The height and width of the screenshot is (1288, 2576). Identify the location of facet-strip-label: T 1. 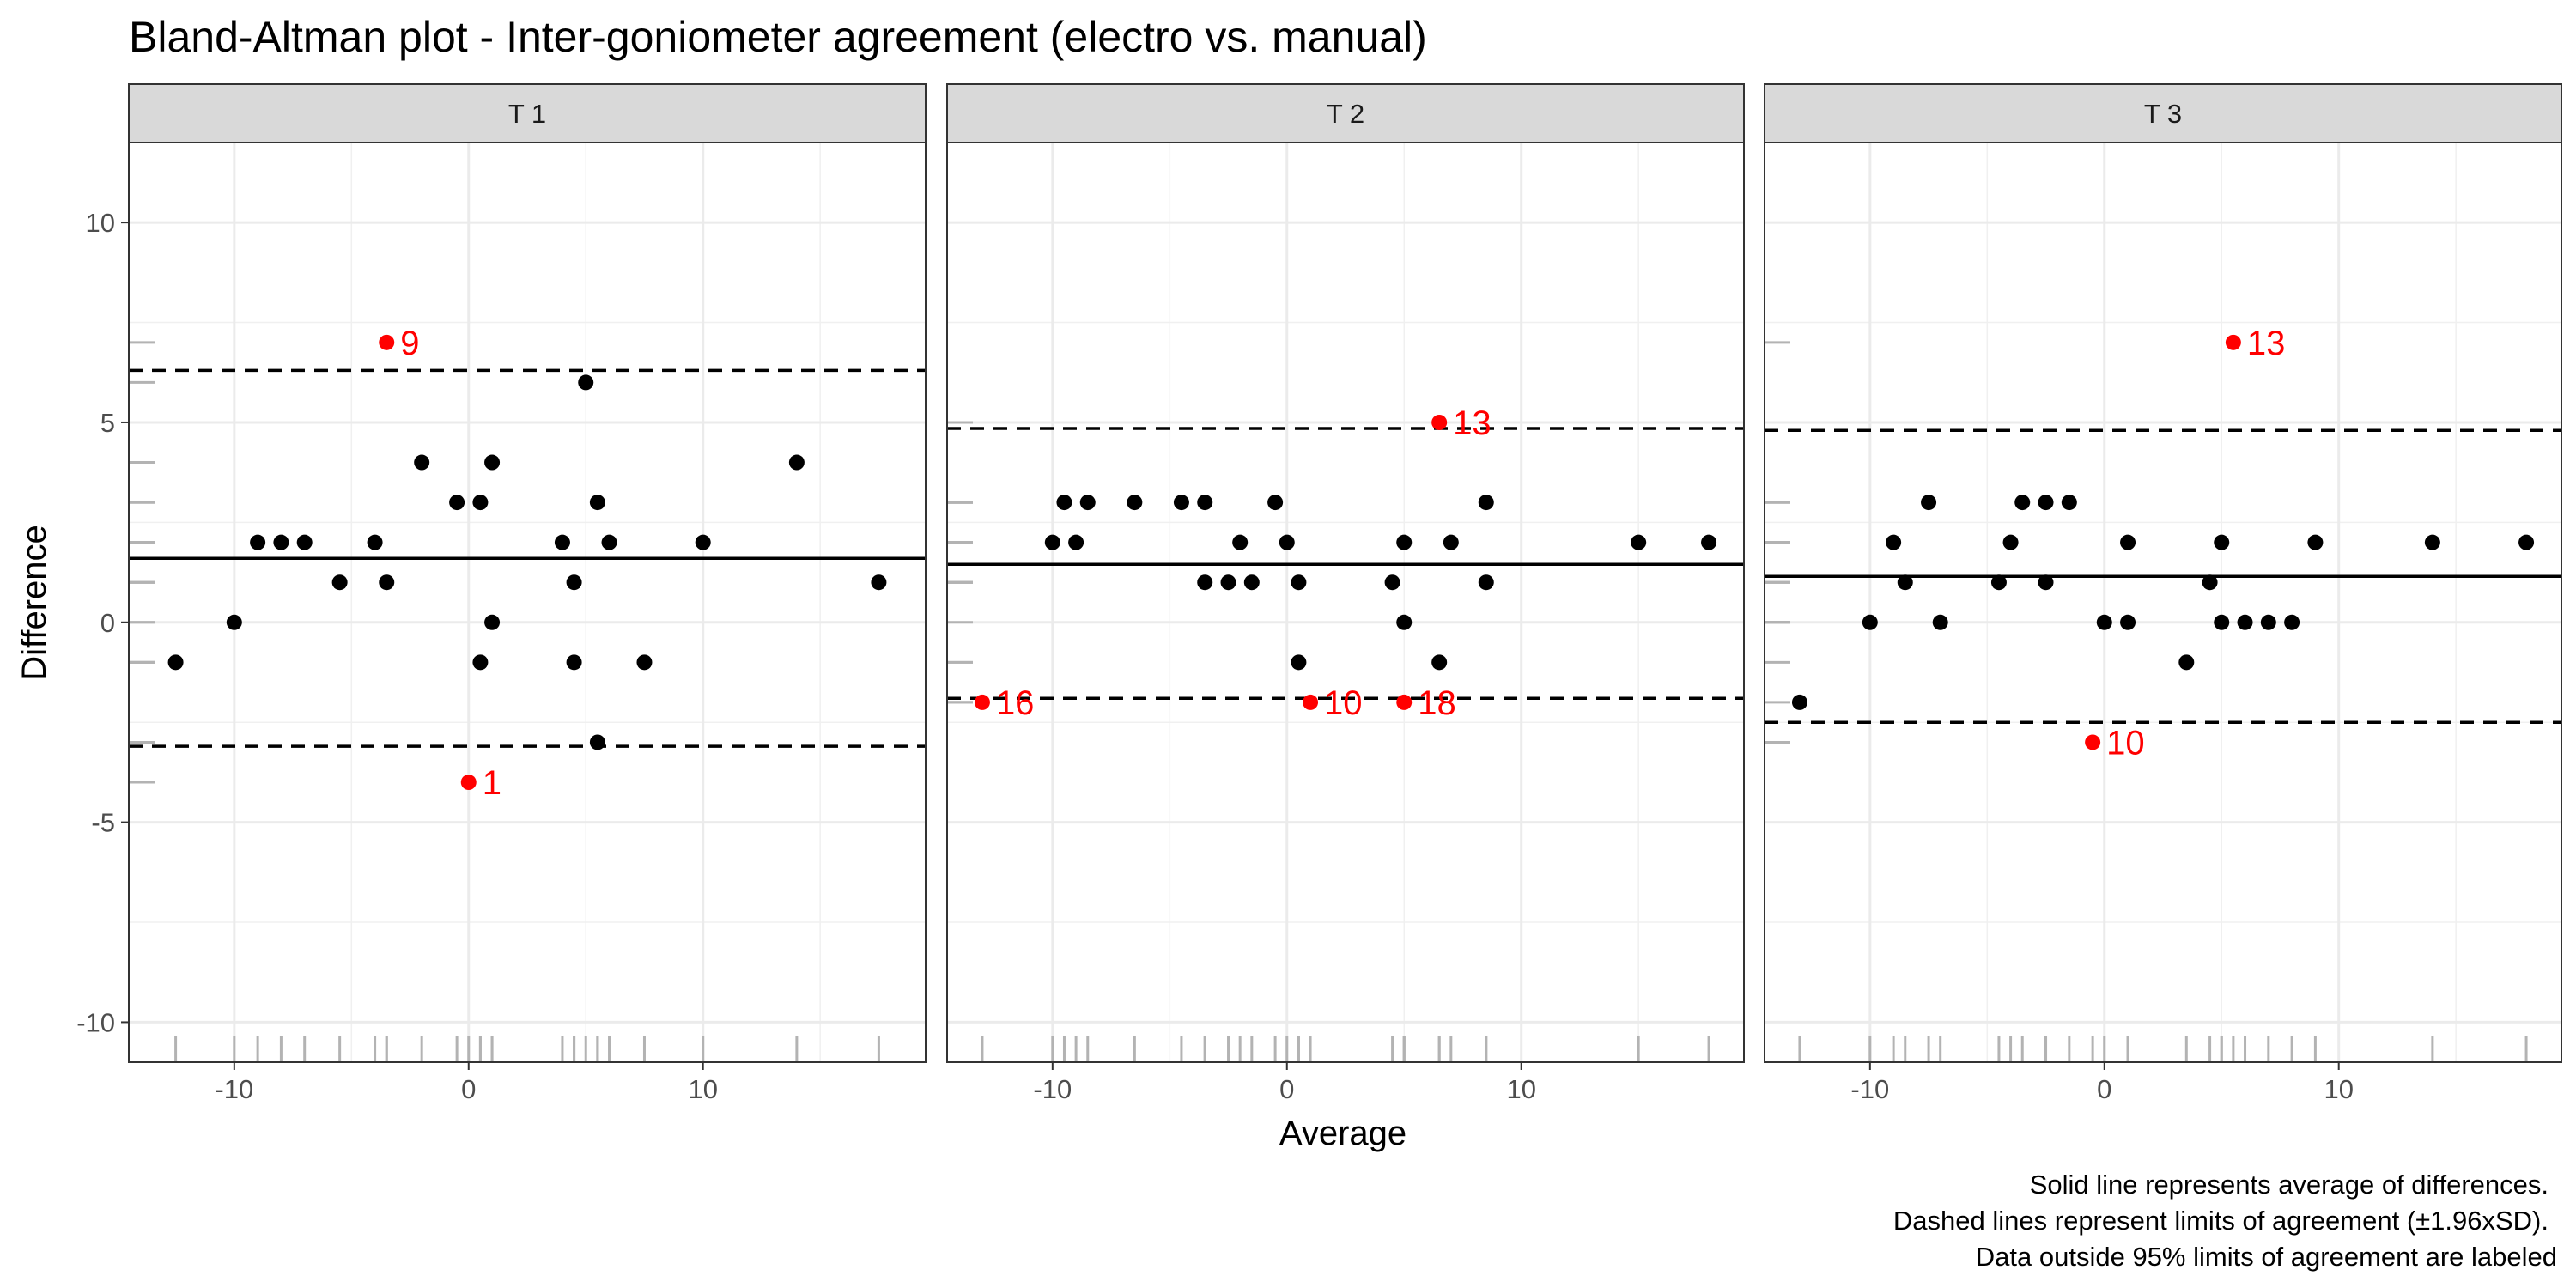
(527, 114).